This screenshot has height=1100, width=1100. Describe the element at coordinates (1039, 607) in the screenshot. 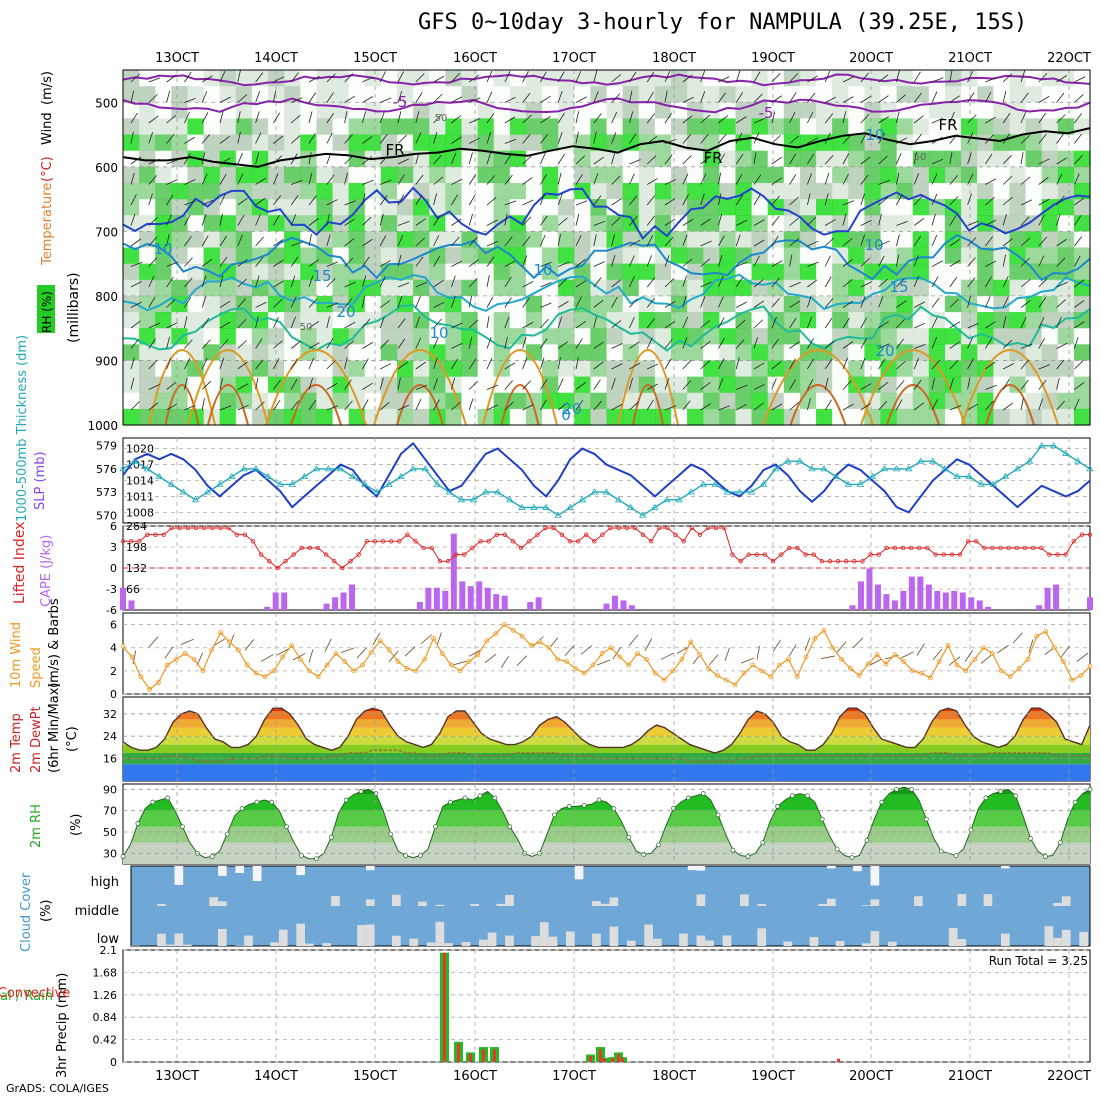

I see `cape-bar` at that location.